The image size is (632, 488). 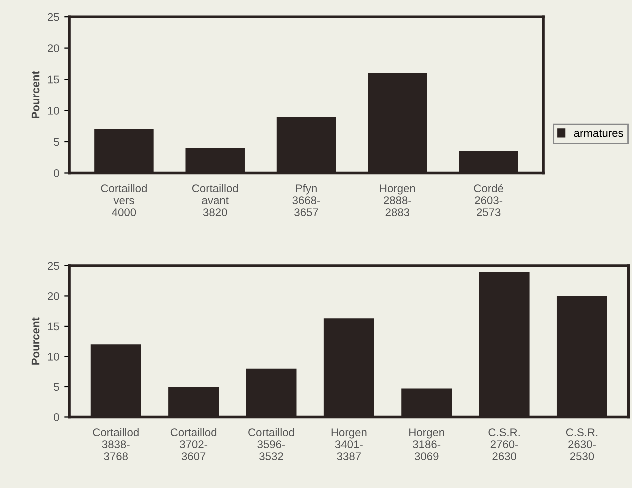 What do you see at coordinates (116, 444) in the screenshot?
I see `x-tick-label: Cortaillod 3838- 3768` at bounding box center [116, 444].